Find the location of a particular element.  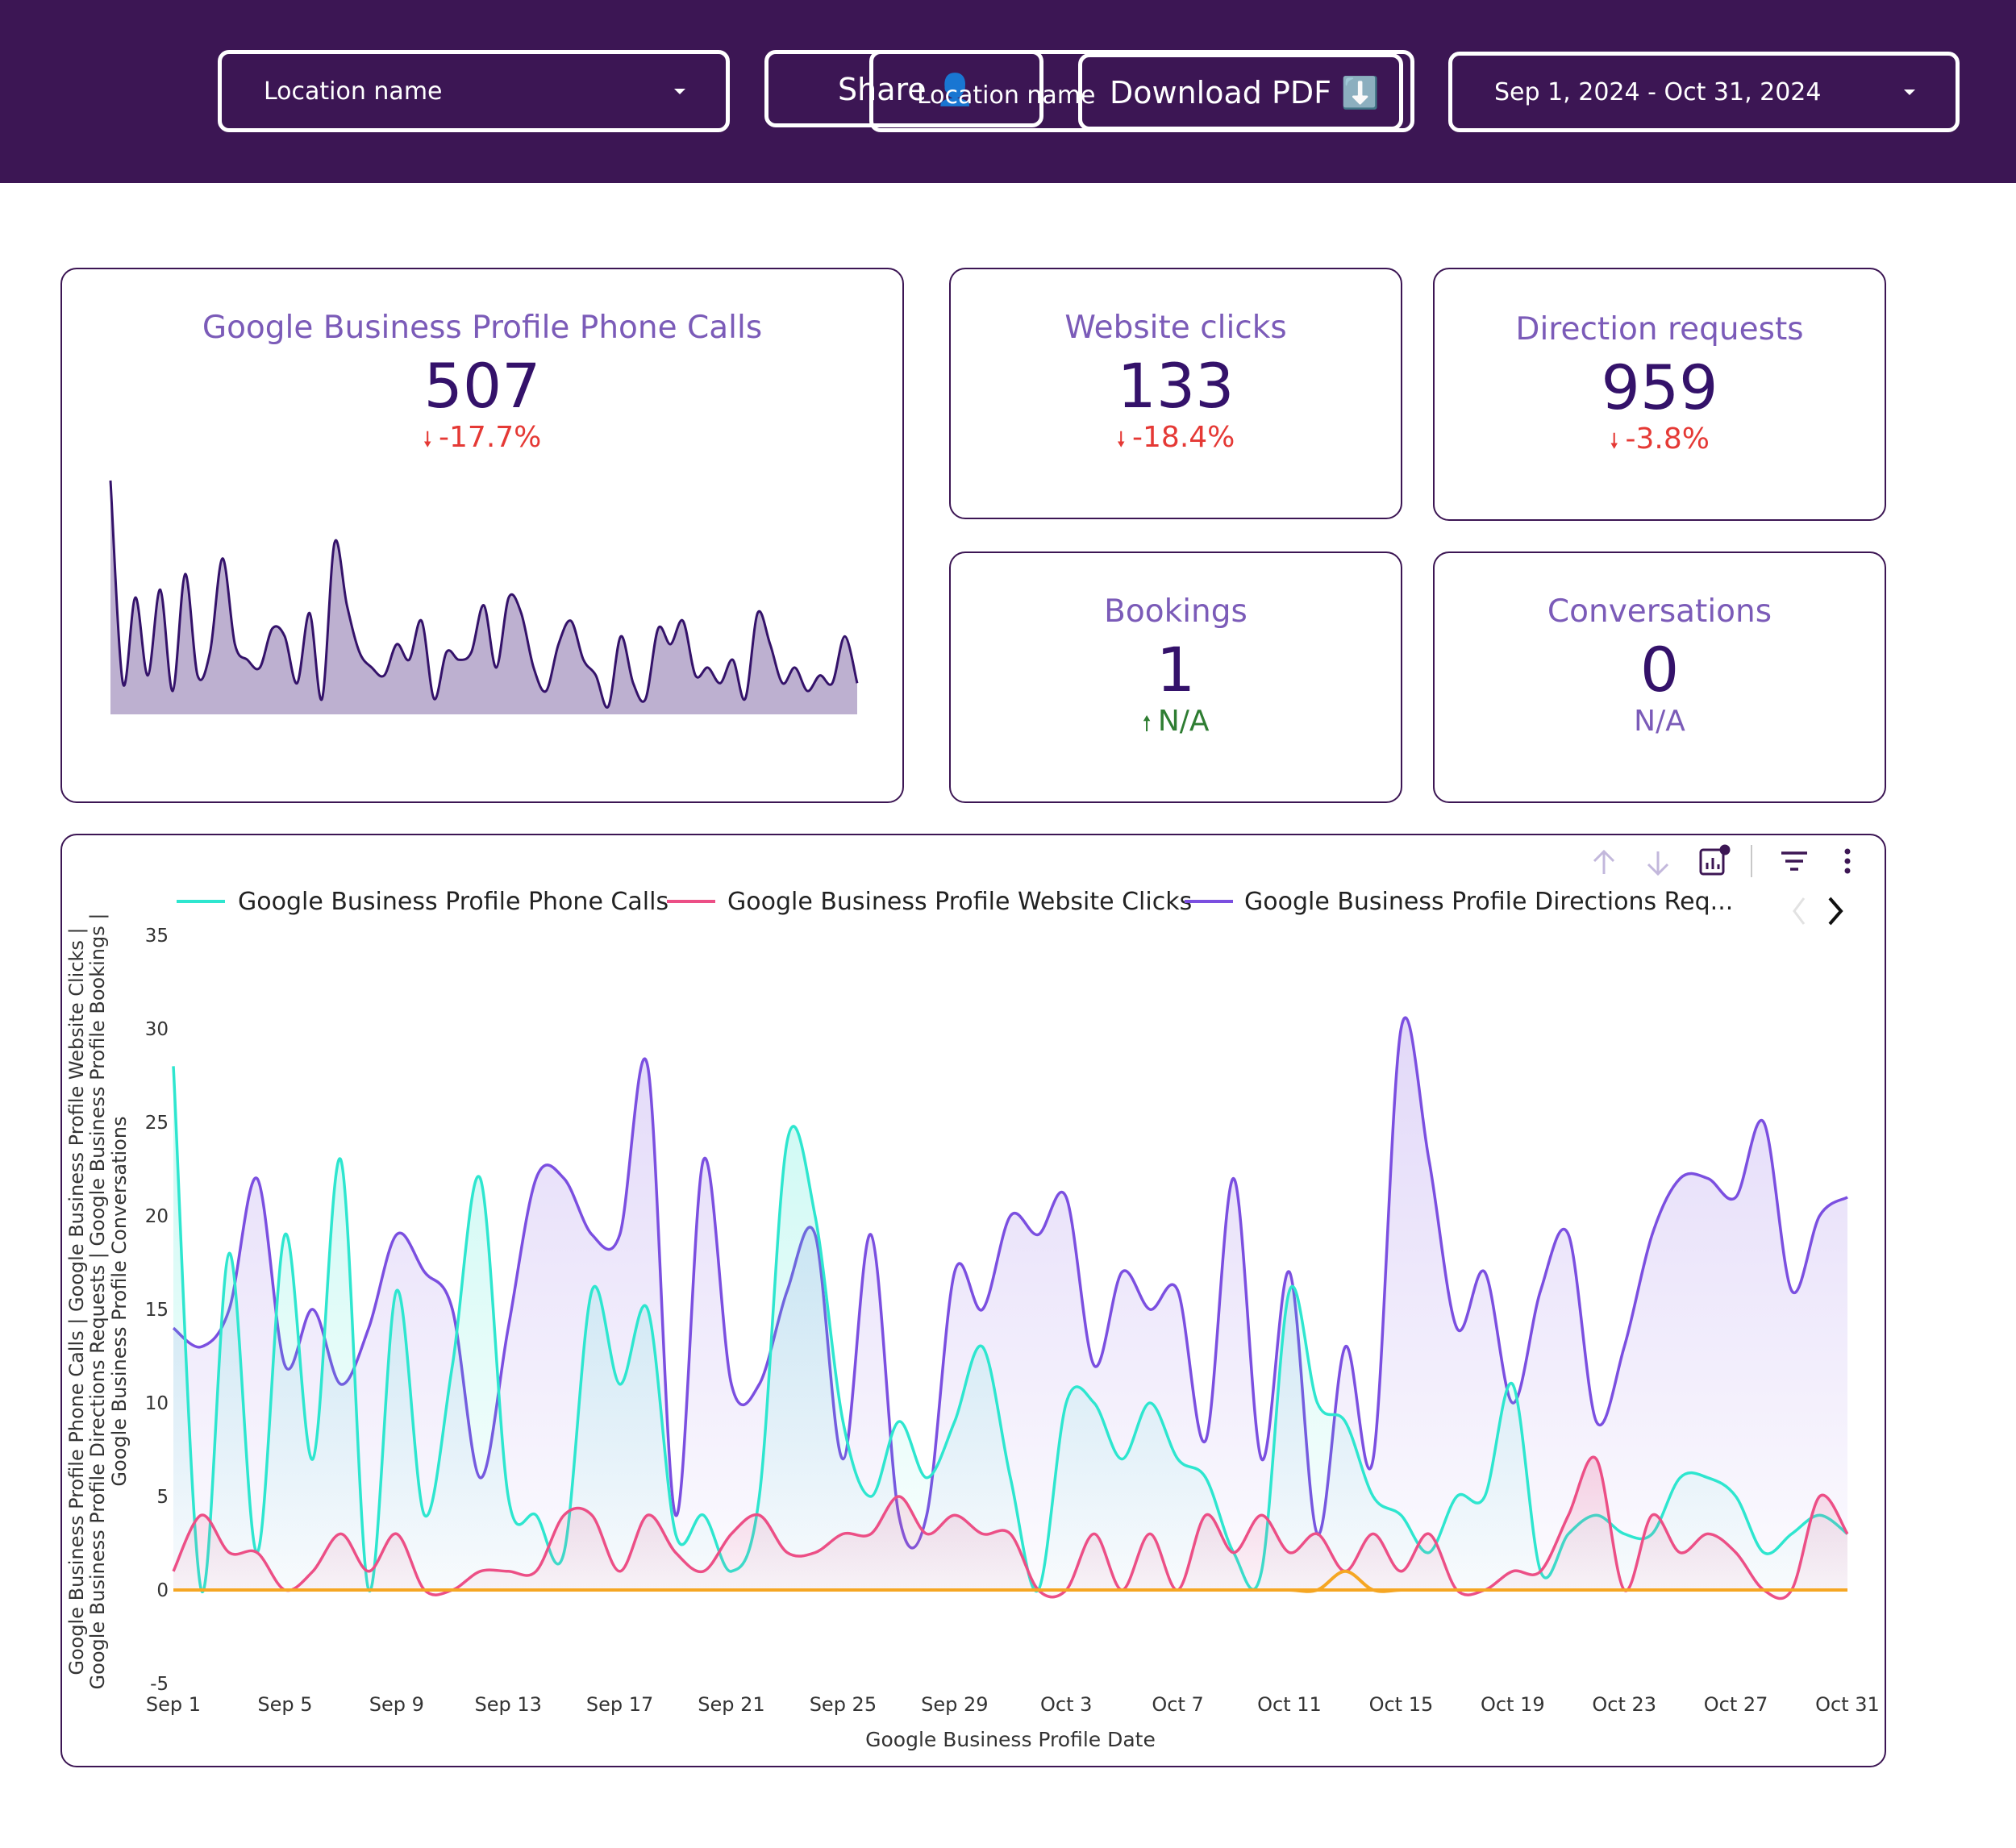

x-tick-label: Sep 17 is located at coordinates (620, 1704).